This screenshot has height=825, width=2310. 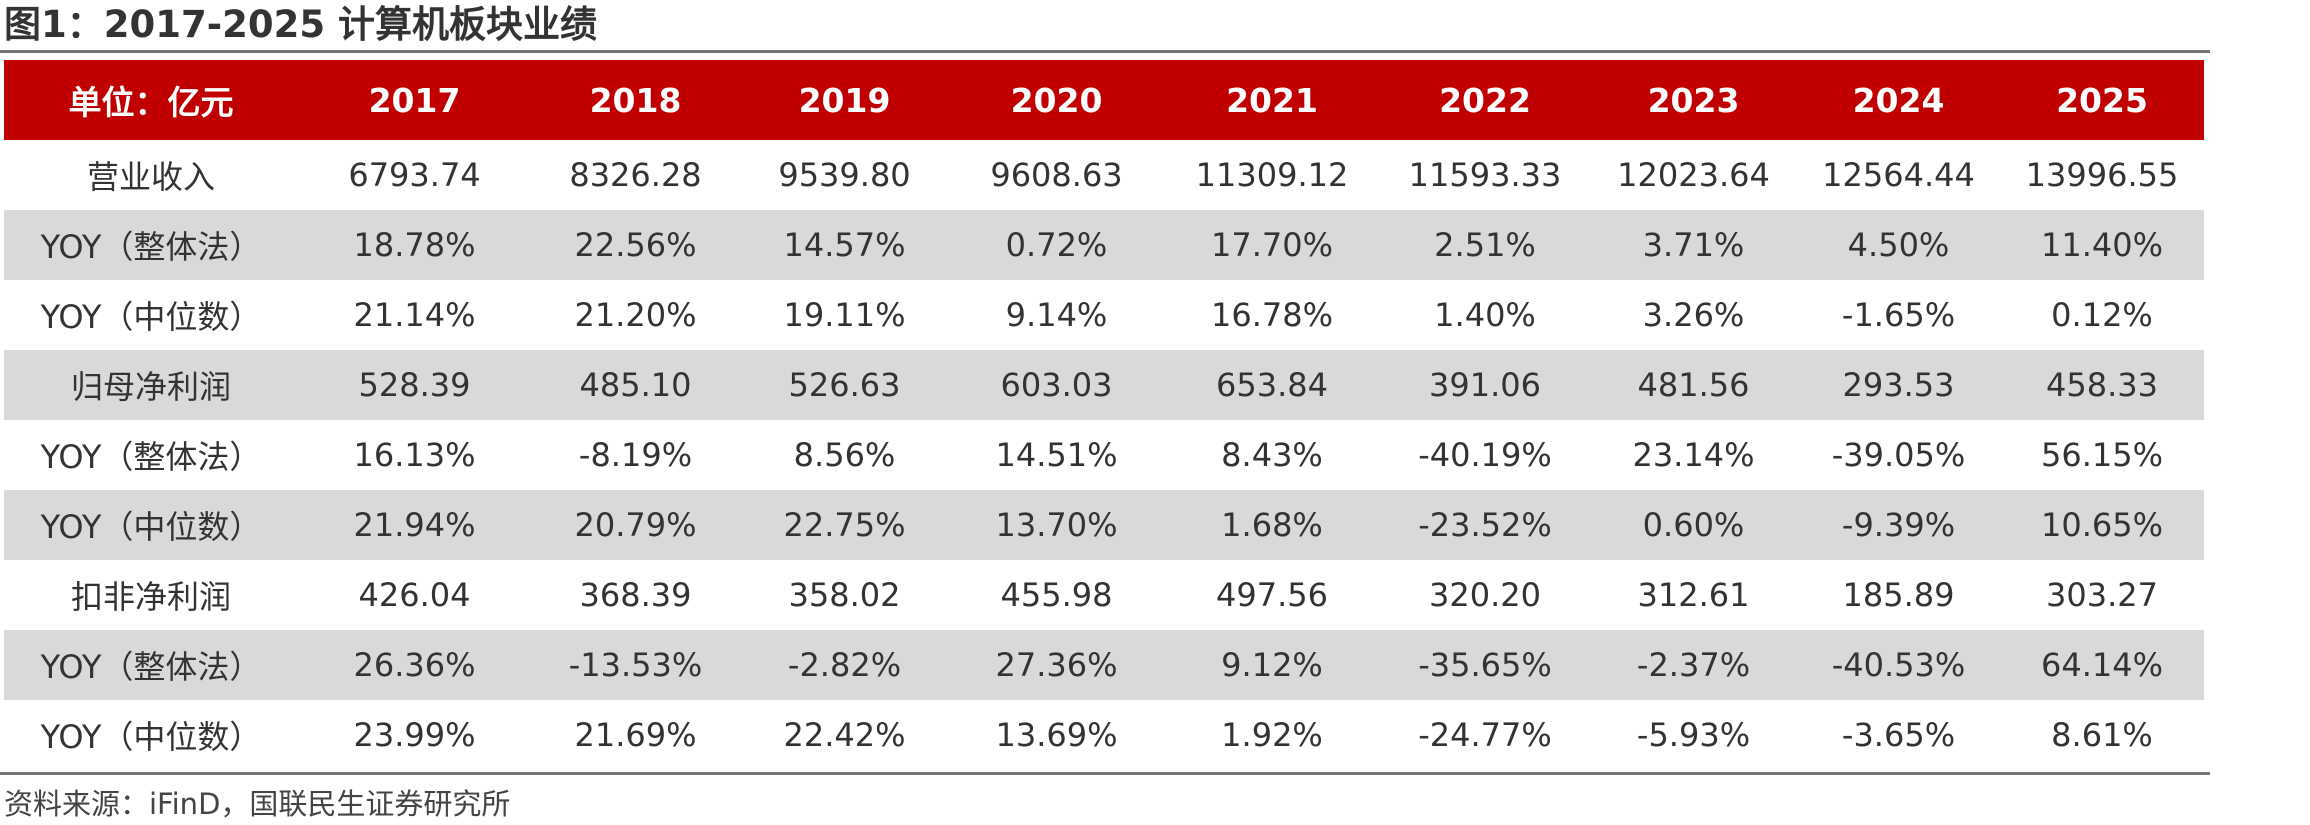 What do you see at coordinates (1485, 455) in the screenshot?
I see `cell: -40.19%` at bounding box center [1485, 455].